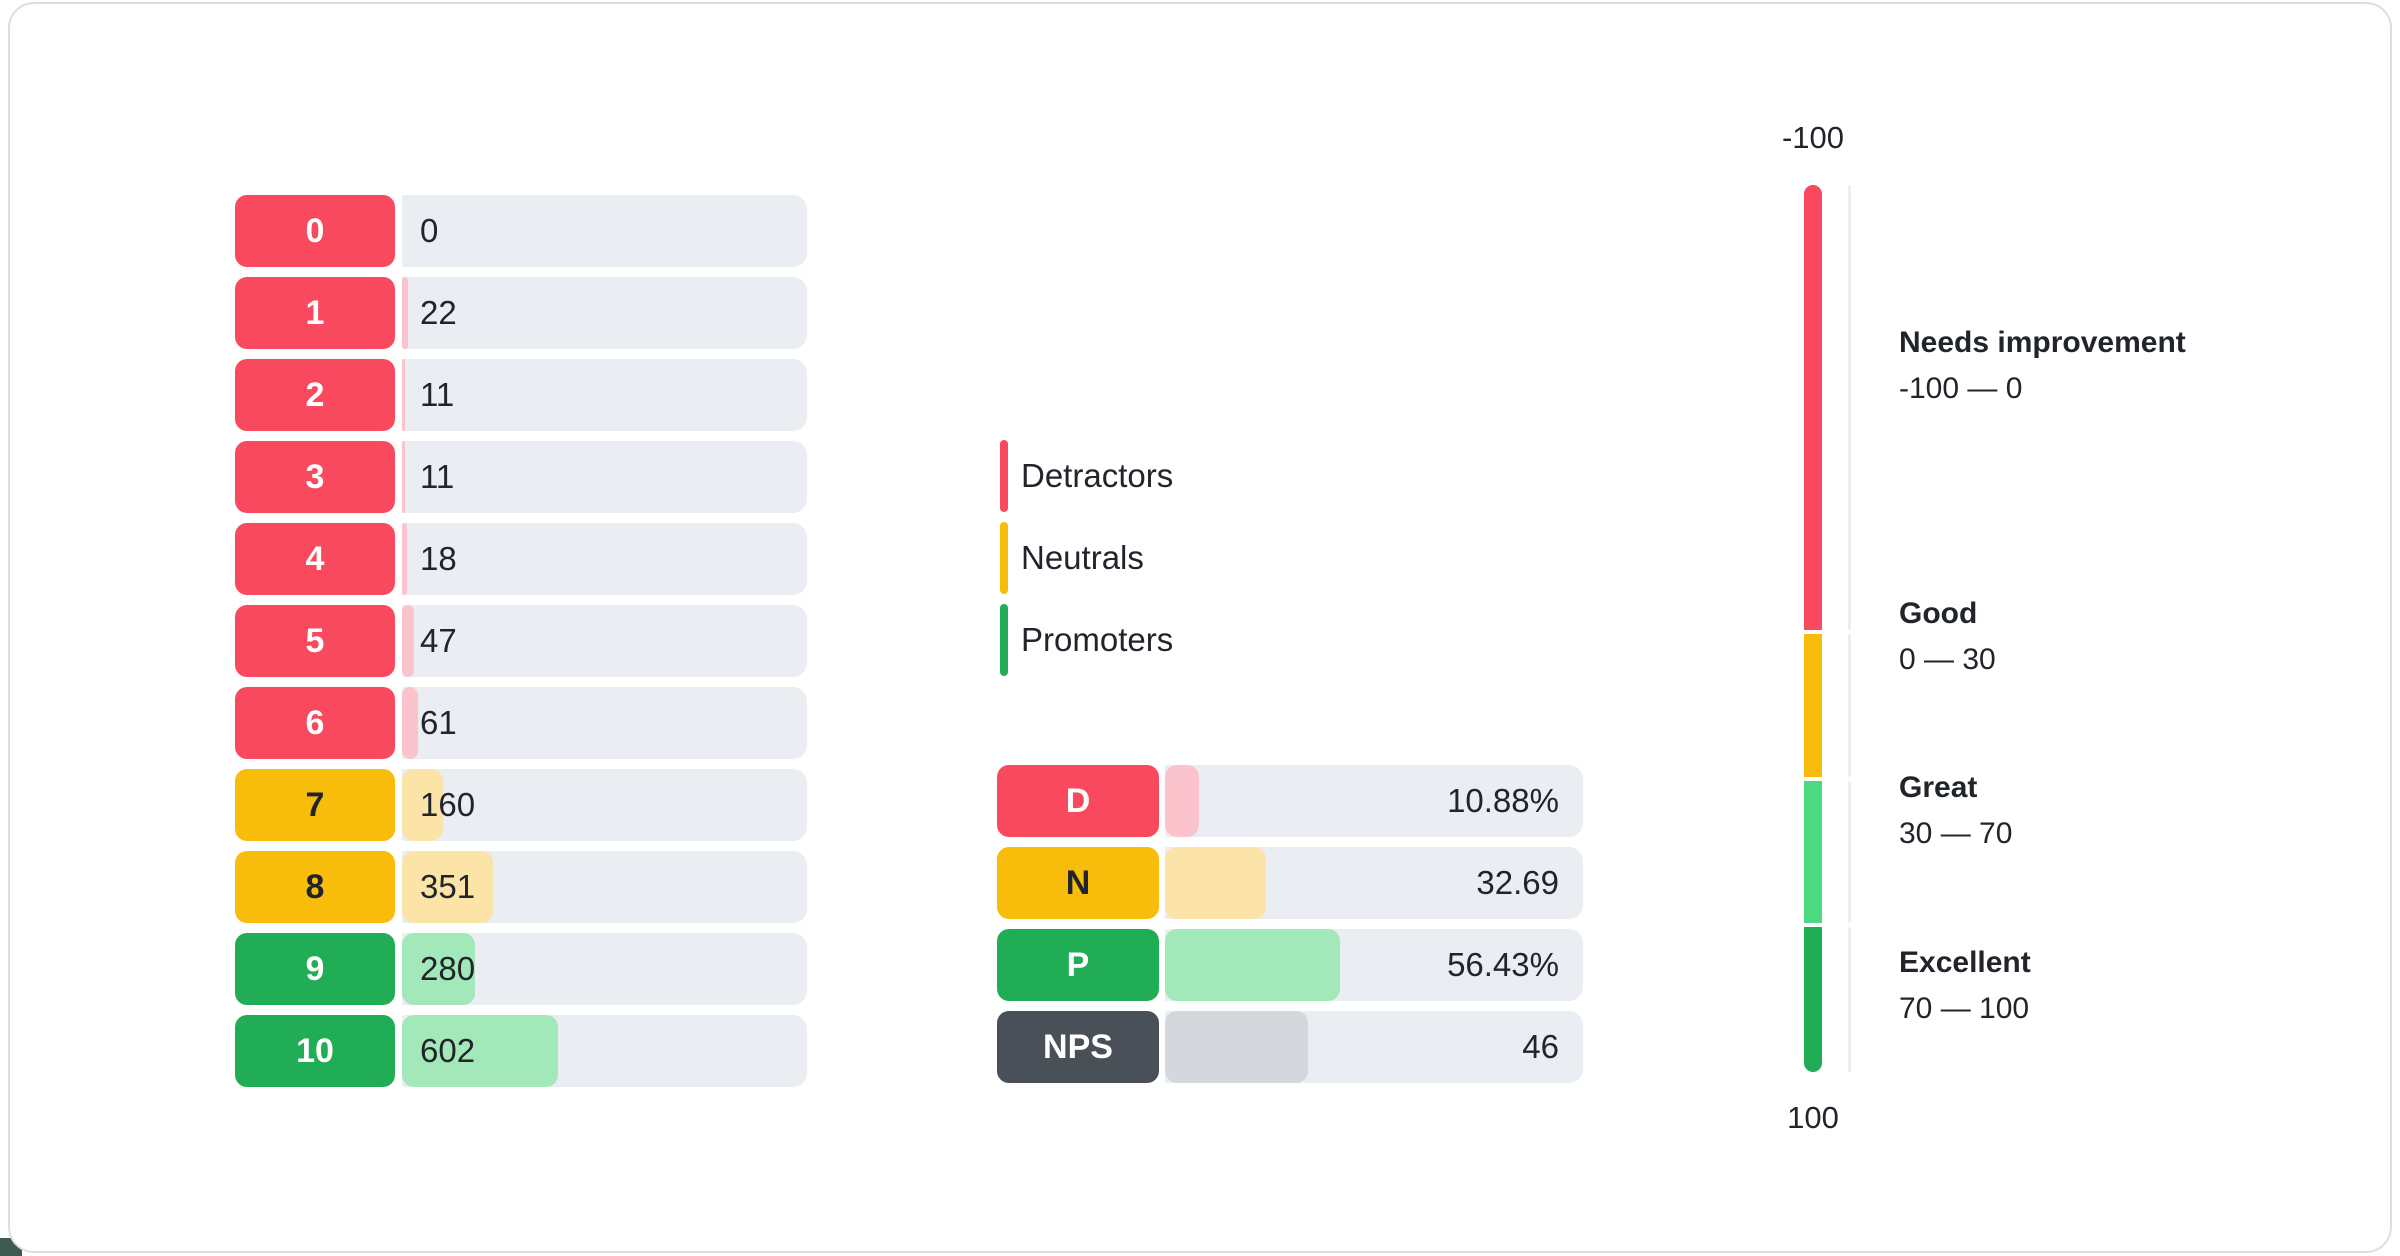 Image resolution: width=2400 pixels, height=1256 pixels. I want to click on score-count: 160, so click(448, 804).